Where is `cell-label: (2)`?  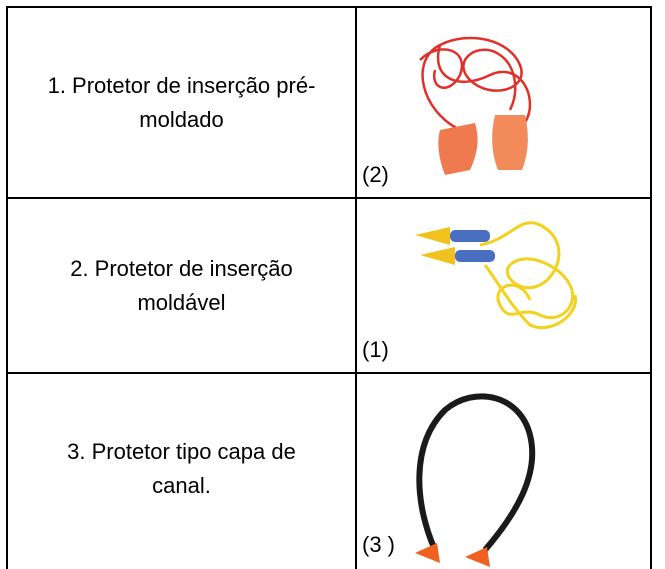
cell-label: (2) is located at coordinates (375, 174).